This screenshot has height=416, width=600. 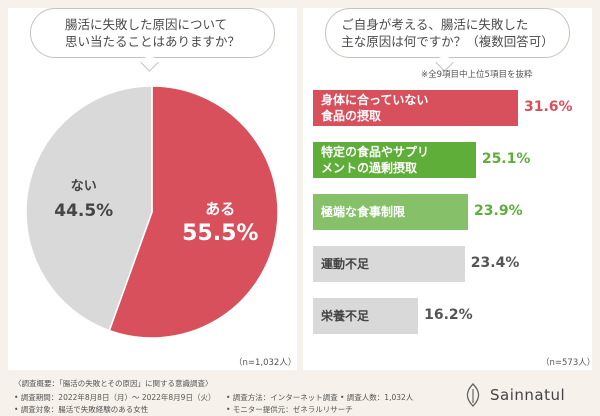 I want to click on left-n-note: （n=1,032人）, so click(x=265, y=363).